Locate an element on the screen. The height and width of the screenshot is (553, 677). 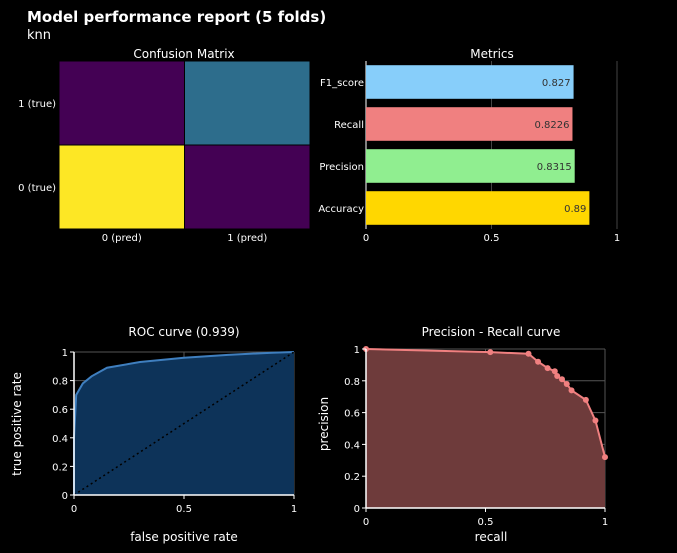
pr-xlabel: recall is located at coordinates (491, 537).